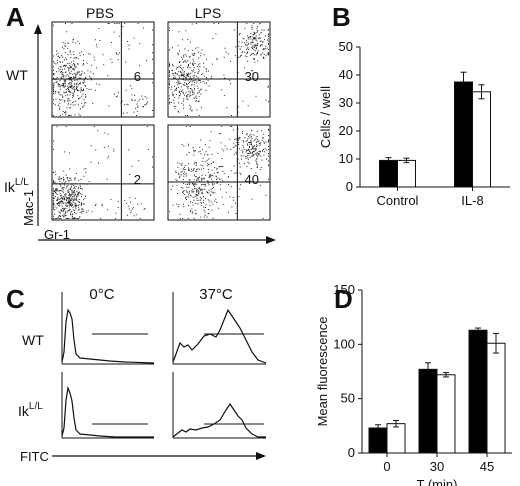 The height and width of the screenshot is (486, 520). What do you see at coordinates (137, 76) in the screenshot?
I see `quadrant-value-wt-pbs: 6` at bounding box center [137, 76].